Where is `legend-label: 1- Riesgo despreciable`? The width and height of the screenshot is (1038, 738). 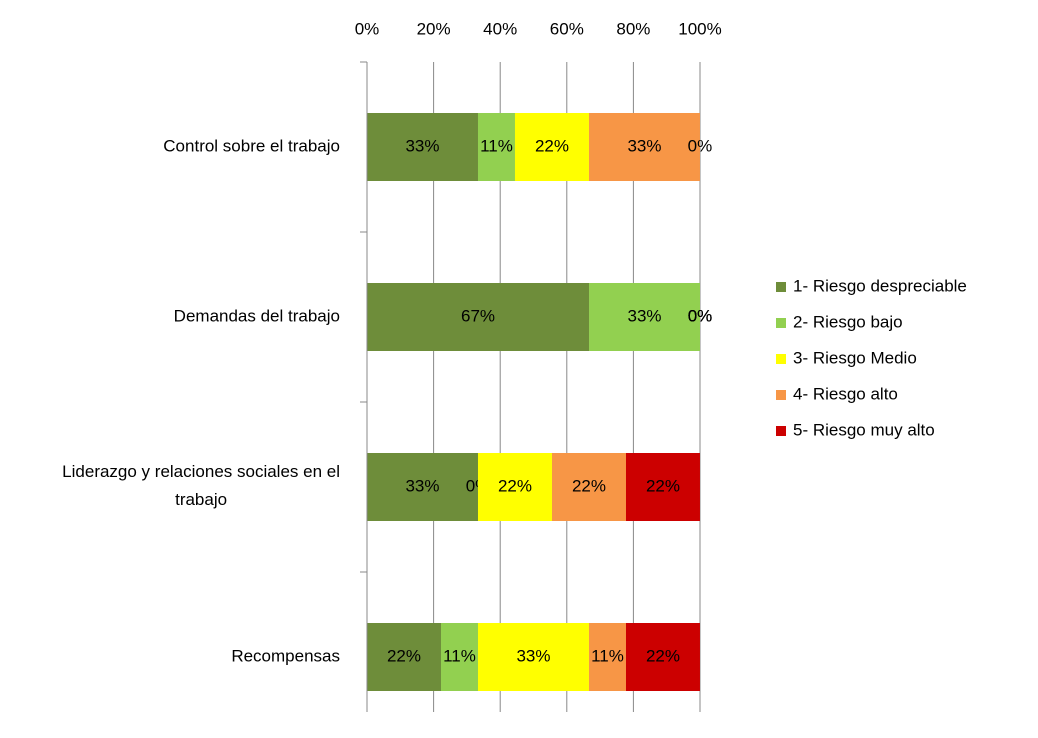 legend-label: 1- Riesgo despreciable is located at coordinates (880, 285).